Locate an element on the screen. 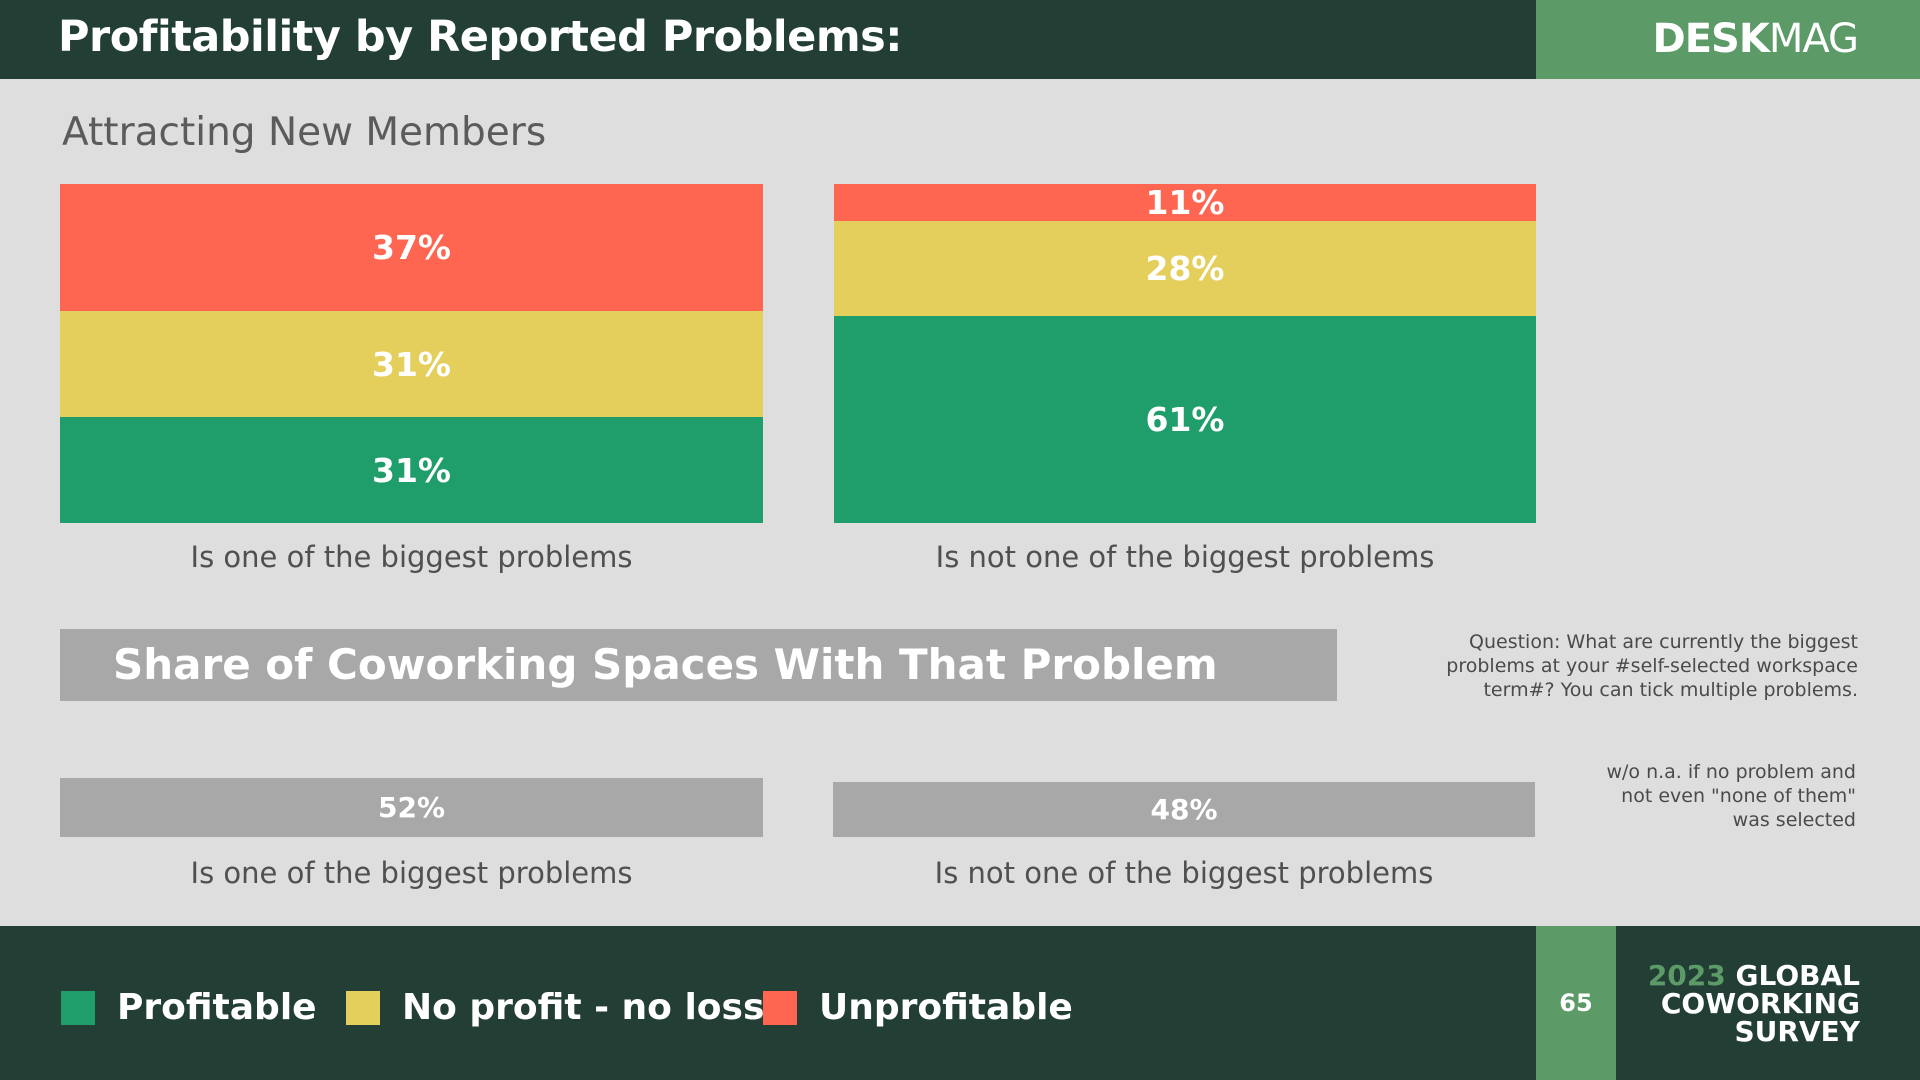 This screenshot has height=1080, width=1920. section-title: Attracting New Members is located at coordinates (304, 132).